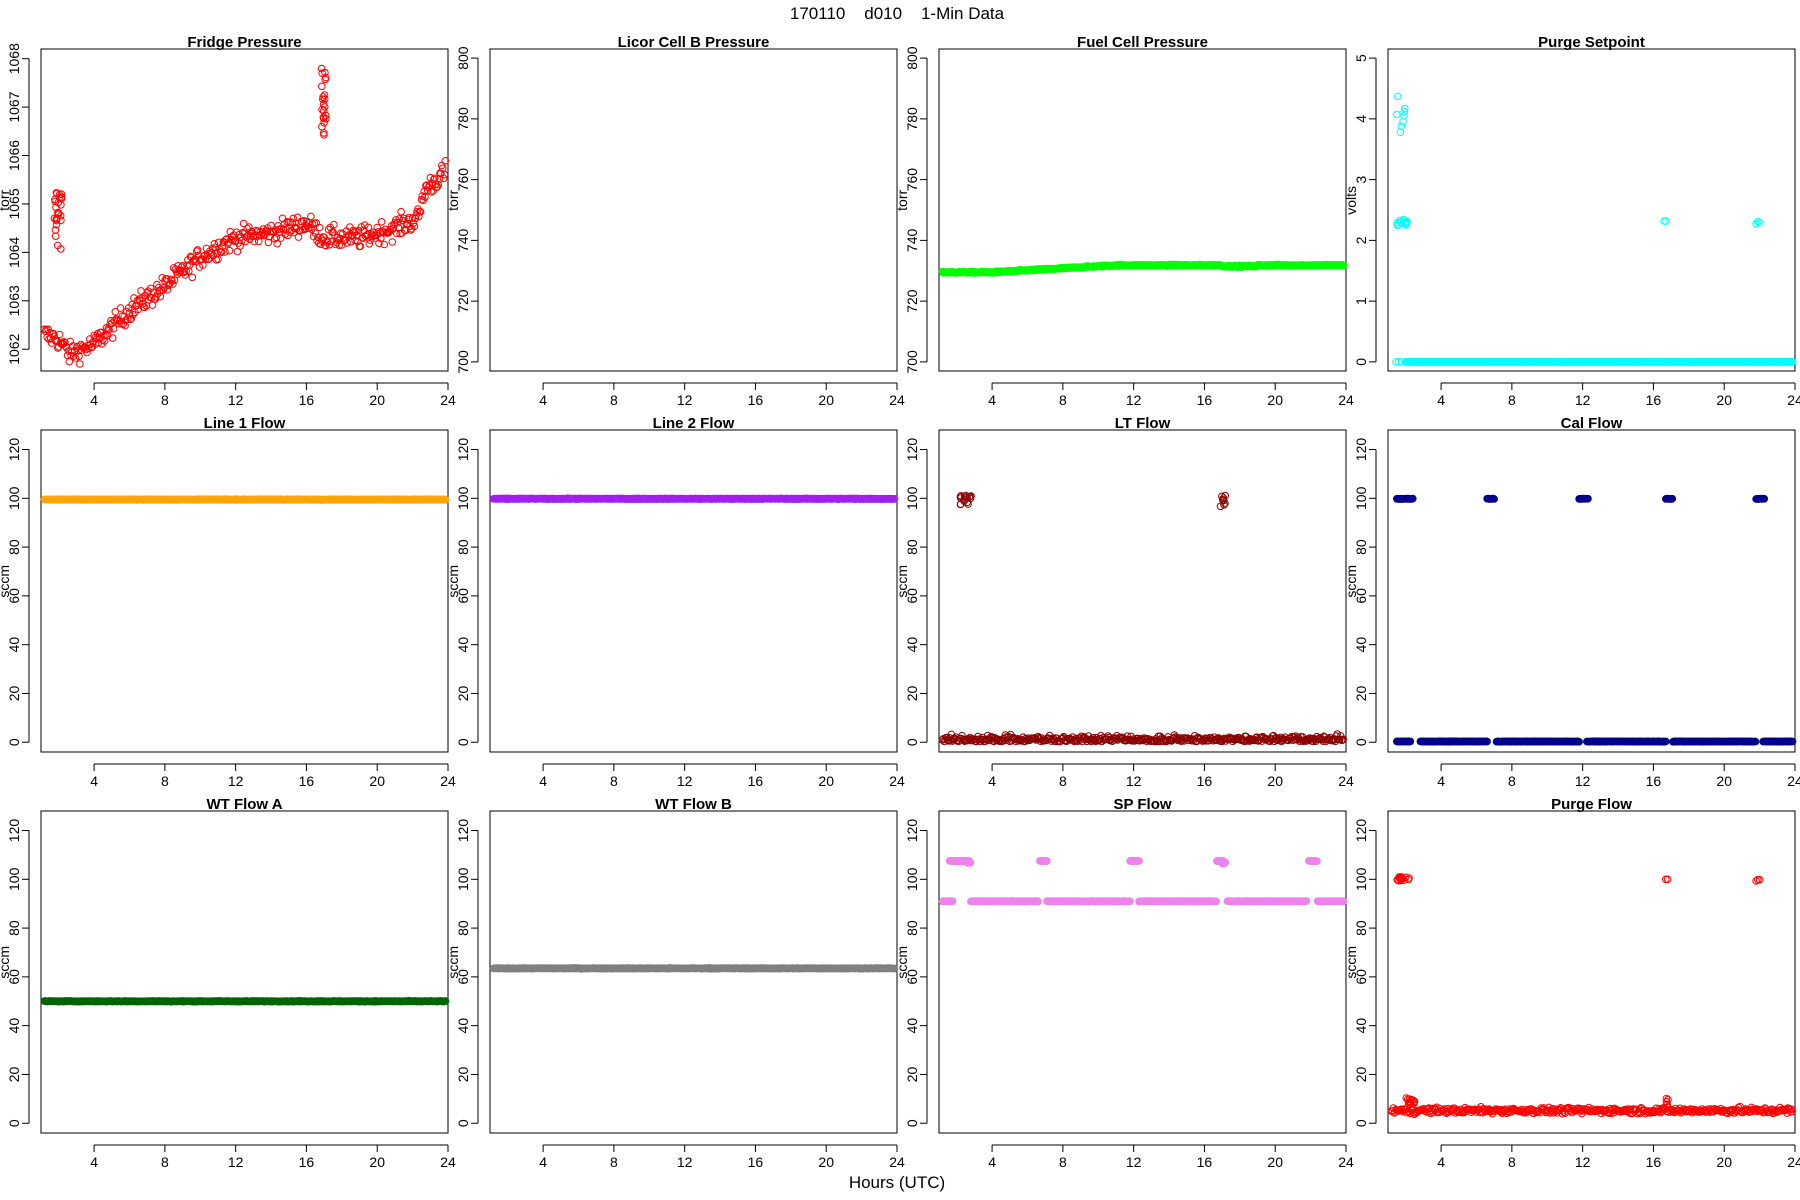 This screenshot has width=1800, height=1200. I want to click on panel-title: Fridge Pressure, so click(244, 42).